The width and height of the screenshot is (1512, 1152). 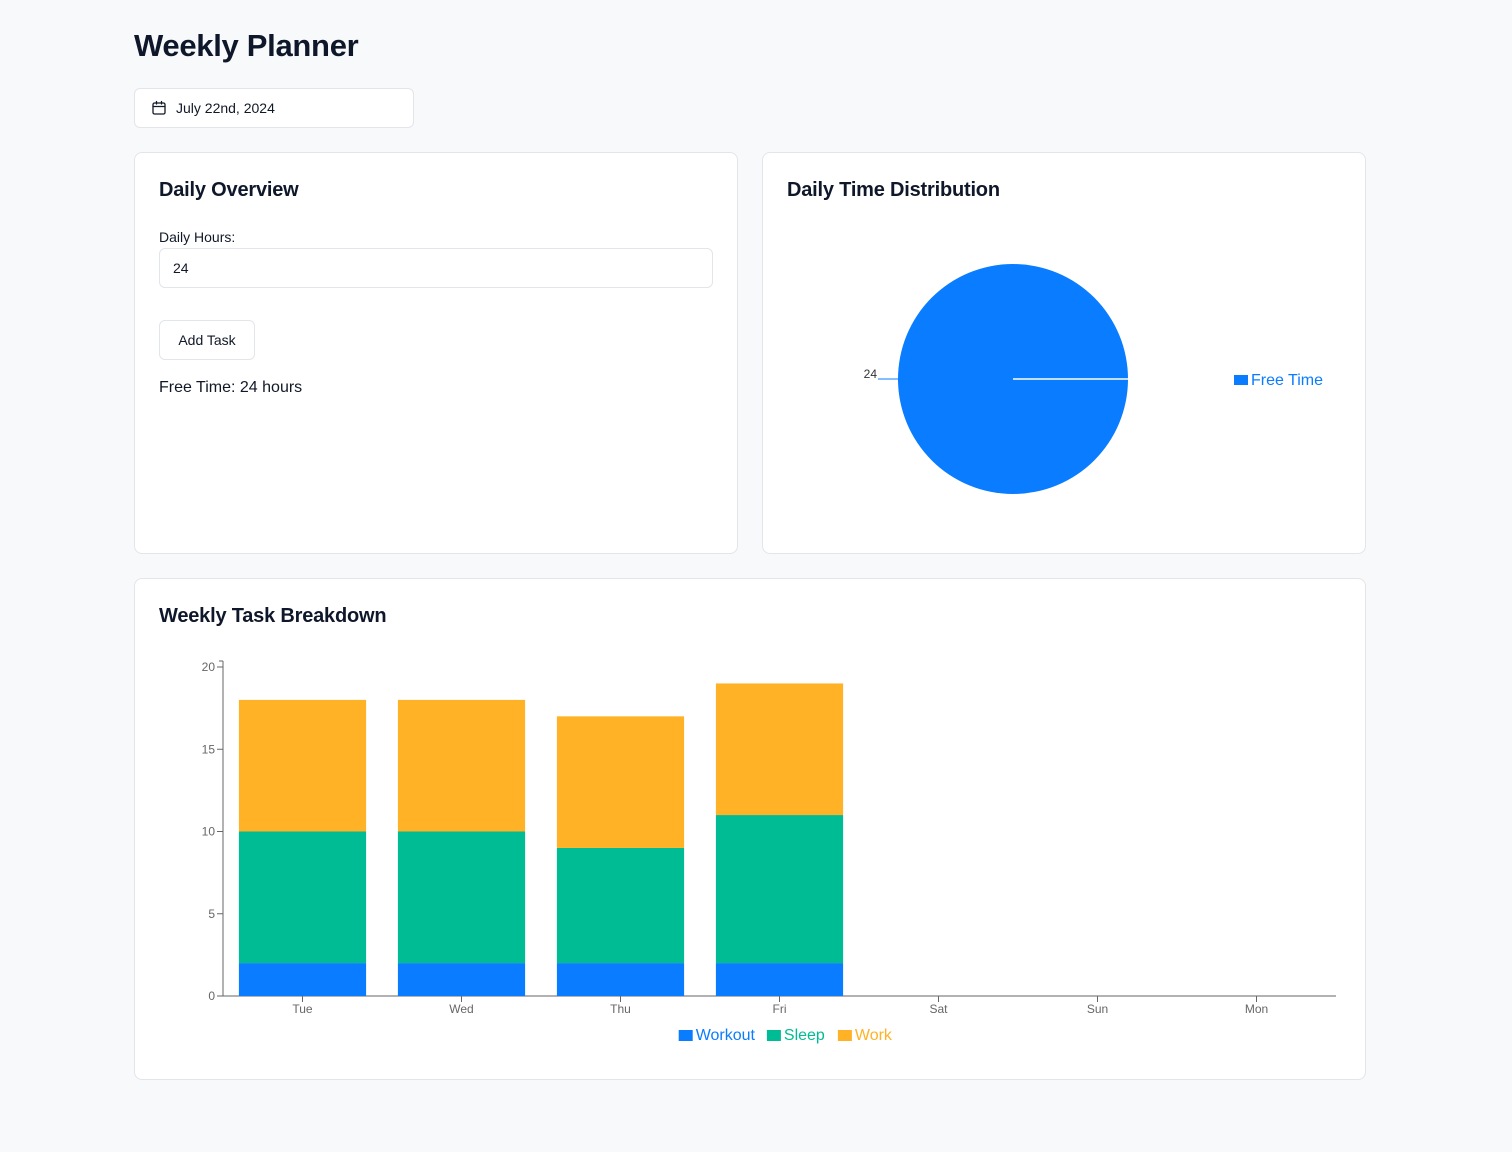 I want to click on y-tick-label: 20, so click(x=209, y=667).